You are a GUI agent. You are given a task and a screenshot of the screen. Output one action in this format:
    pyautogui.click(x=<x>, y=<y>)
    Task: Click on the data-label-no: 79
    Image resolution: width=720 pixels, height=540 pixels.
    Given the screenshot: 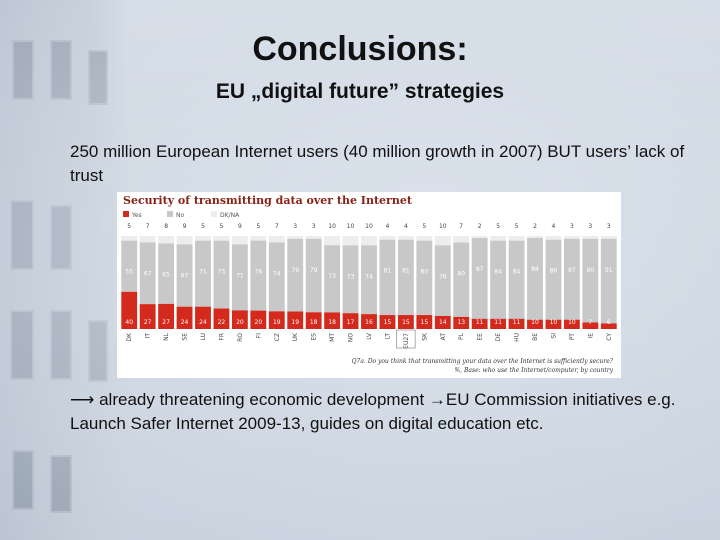 What is the action you would take?
    pyautogui.click(x=314, y=270)
    